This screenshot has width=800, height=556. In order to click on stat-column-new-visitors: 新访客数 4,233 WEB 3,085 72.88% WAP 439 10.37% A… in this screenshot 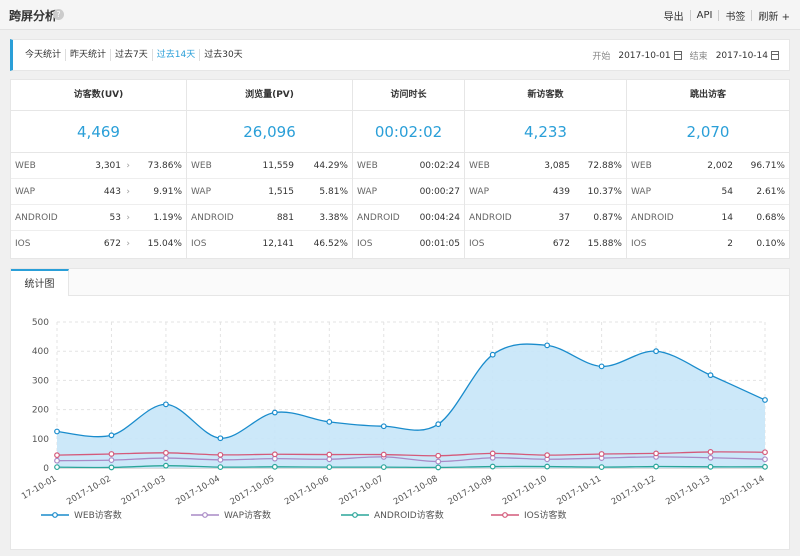, I will do `click(546, 169)`.